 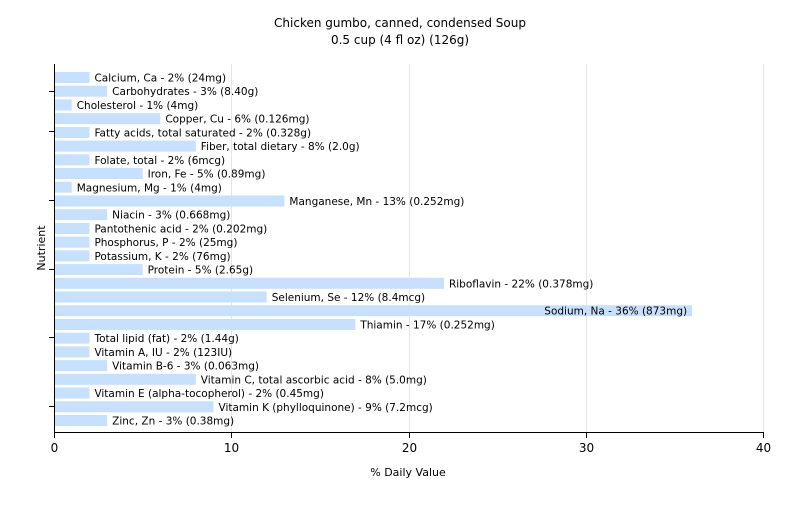 I want to click on bar-label: Copper, Cu - 6% (0.126mg), so click(x=237, y=120).